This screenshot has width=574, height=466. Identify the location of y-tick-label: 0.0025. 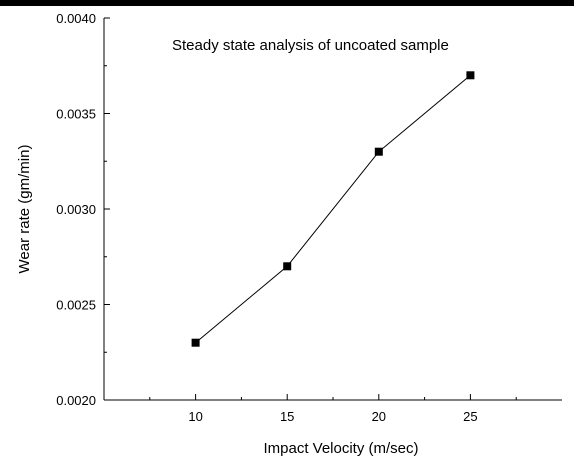
(76, 305).